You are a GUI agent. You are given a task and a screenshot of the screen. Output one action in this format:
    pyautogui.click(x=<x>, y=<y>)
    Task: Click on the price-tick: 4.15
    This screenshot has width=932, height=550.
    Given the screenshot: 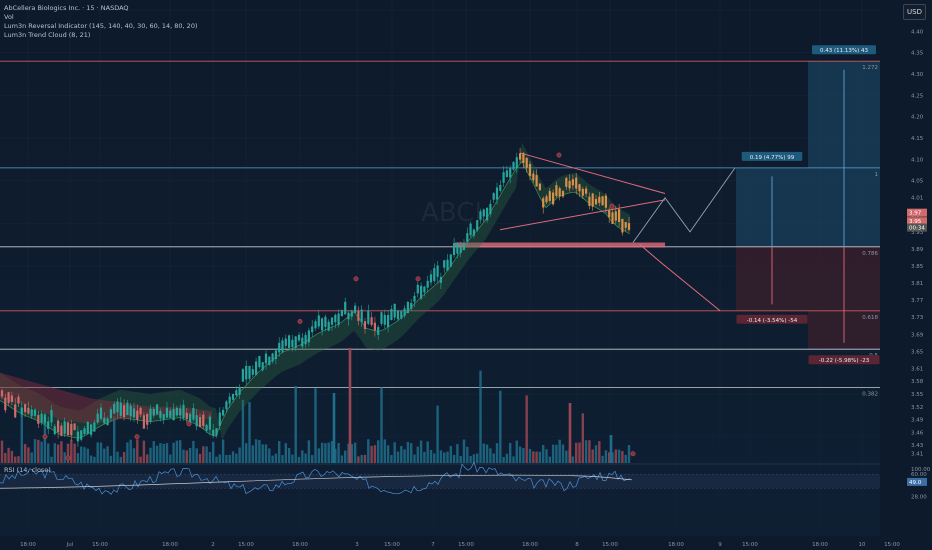 What is the action you would take?
    pyautogui.click(x=917, y=139)
    